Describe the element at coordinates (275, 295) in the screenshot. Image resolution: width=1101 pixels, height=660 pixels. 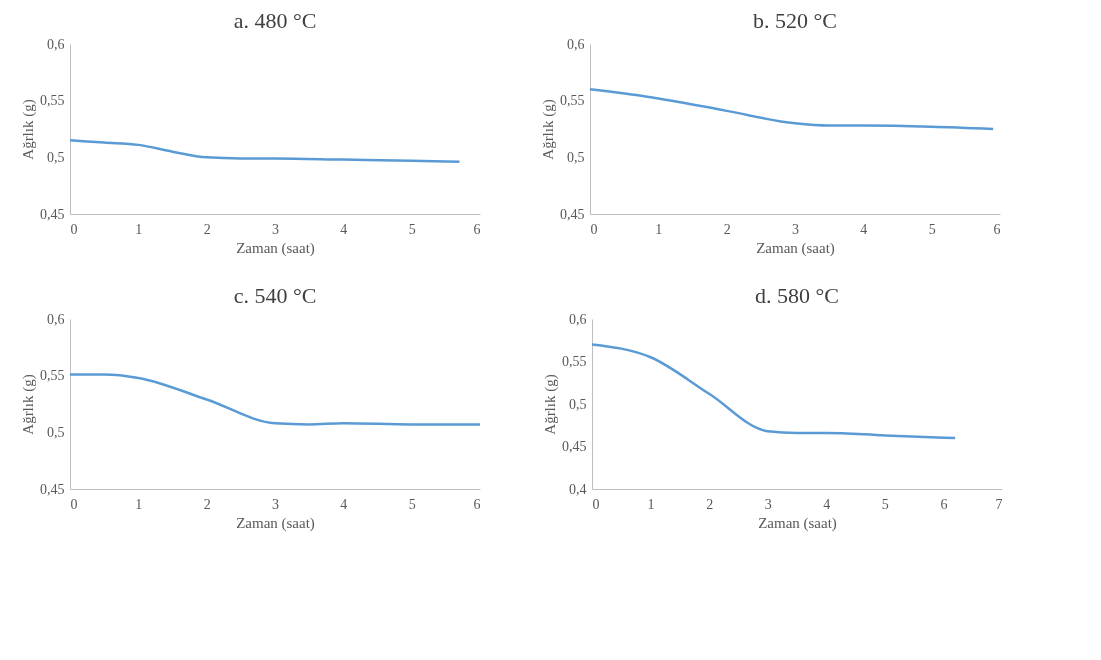
I see `chart-title: c. 540 °C` at that location.